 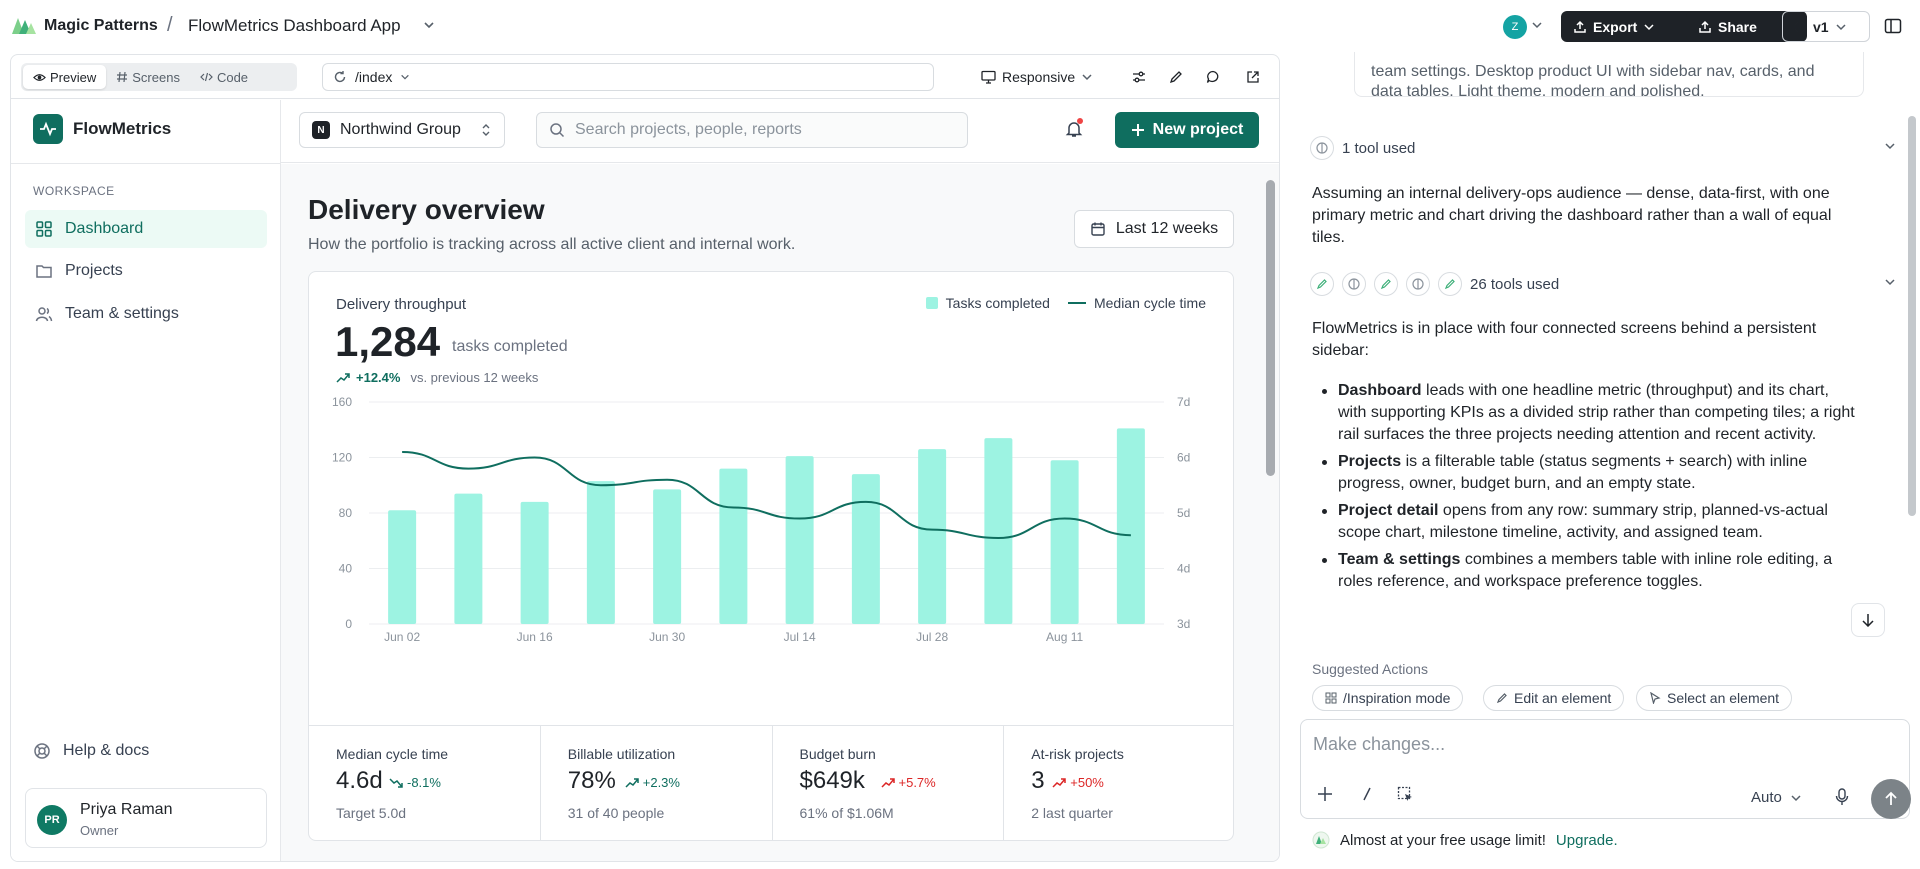 I want to click on share-icon, so click(x=1705, y=27).